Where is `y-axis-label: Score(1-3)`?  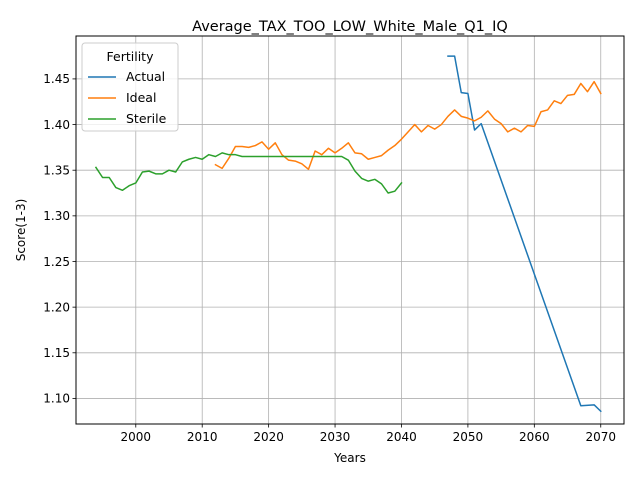 y-axis-label: Score(1-3) is located at coordinates (21, 230).